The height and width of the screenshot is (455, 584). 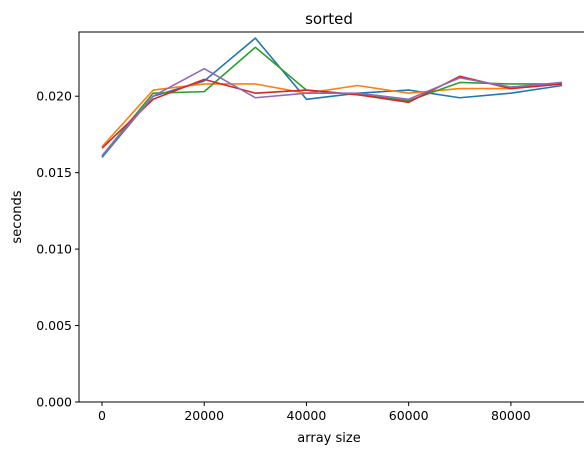 What do you see at coordinates (54, 325) in the screenshot?
I see `y-tick-label: 0.005` at bounding box center [54, 325].